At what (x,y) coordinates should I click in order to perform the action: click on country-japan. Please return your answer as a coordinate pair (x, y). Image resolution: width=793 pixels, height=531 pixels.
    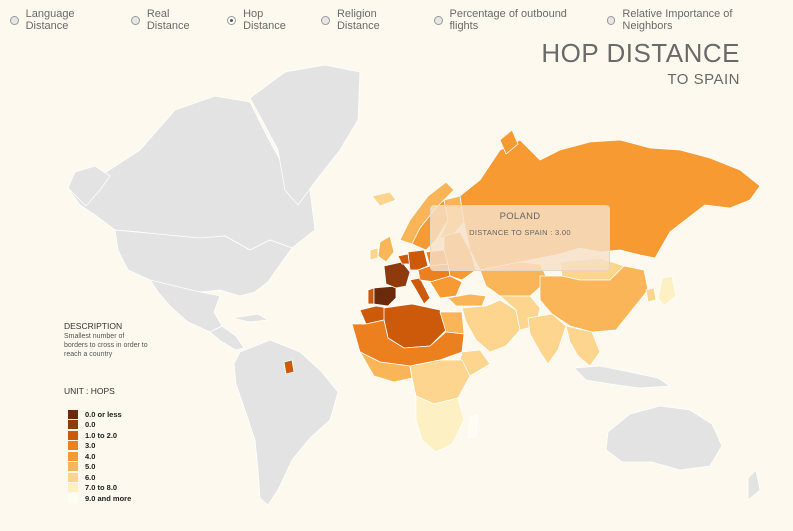
    Looking at the image, I should click on (667, 291).